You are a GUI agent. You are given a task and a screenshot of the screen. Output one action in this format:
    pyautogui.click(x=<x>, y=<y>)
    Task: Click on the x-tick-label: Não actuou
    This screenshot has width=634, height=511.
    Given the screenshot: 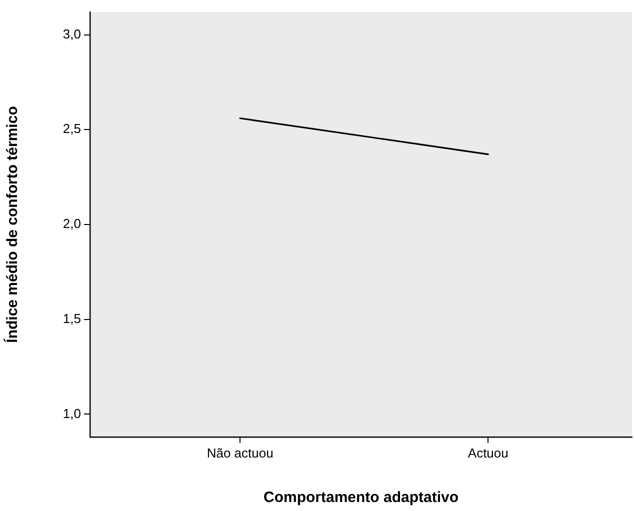 What is the action you would take?
    pyautogui.click(x=240, y=452)
    